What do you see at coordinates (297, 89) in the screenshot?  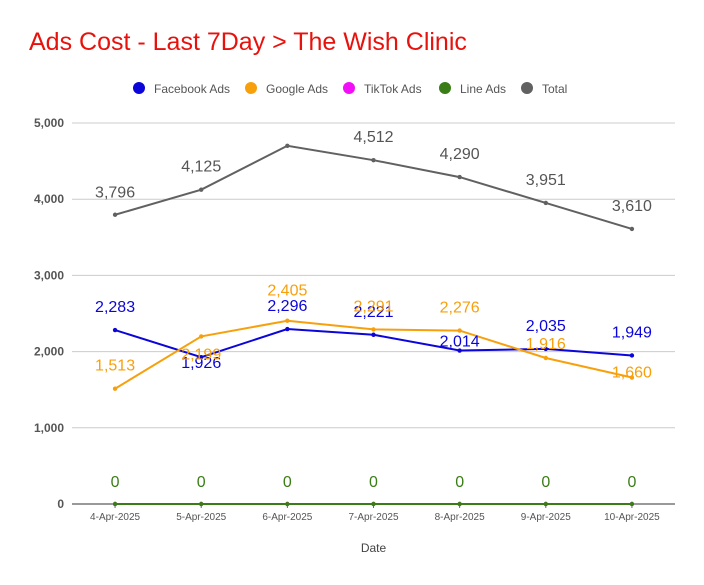 I see `legend-label-google-ads: Google Ads` at bounding box center [297, 89].